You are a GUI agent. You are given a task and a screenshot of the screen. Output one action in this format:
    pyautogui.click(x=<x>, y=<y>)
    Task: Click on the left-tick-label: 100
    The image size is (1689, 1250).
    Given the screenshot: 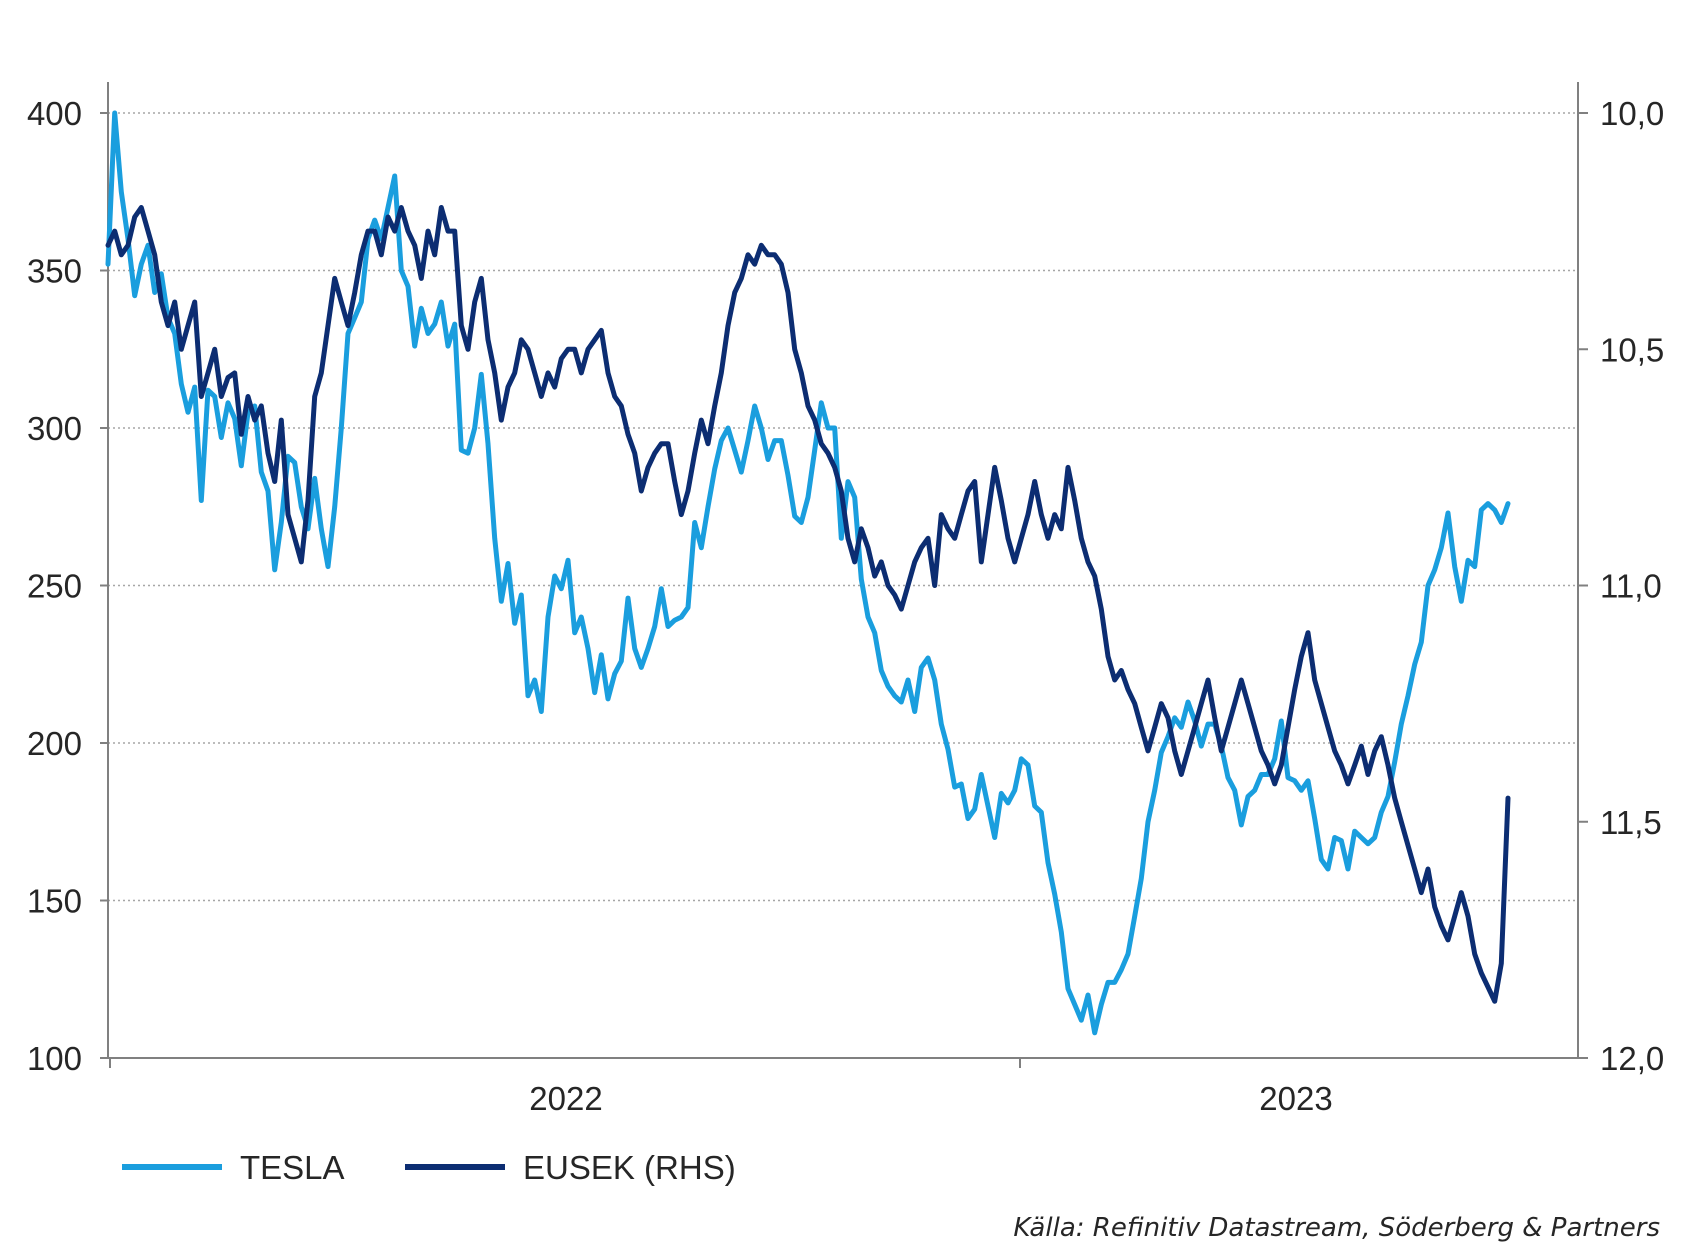 What is the action you would take?
    pyautogui.click(x=54, y=1058)
    